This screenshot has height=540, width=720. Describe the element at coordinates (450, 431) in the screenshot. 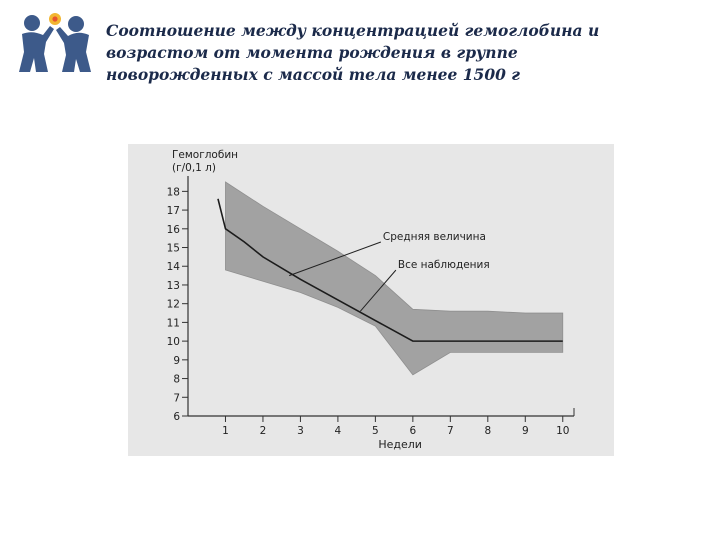

I see `x-tick-label-7: 7` at that location.